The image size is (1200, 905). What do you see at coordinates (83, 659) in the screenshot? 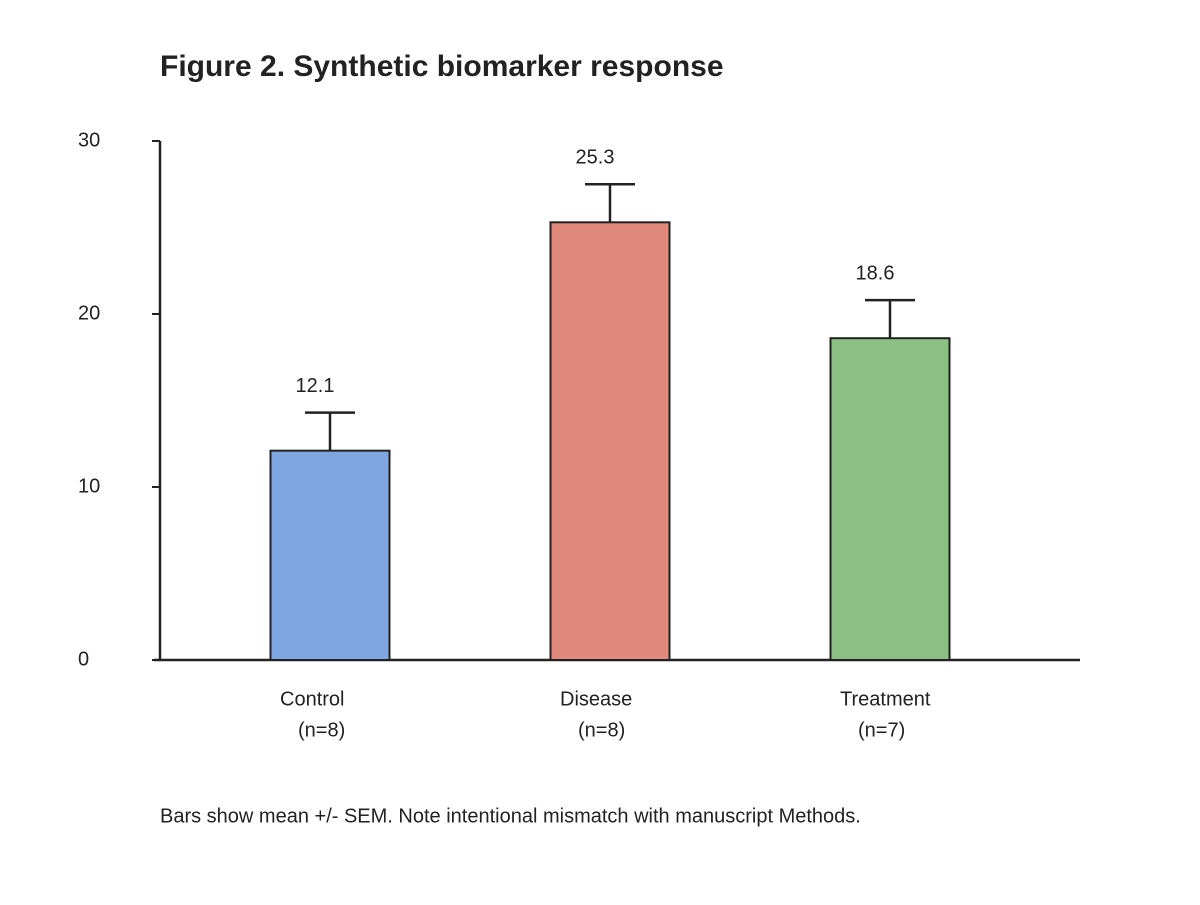
I see `y-tick-label: 0` at bounding box center [83, 659].